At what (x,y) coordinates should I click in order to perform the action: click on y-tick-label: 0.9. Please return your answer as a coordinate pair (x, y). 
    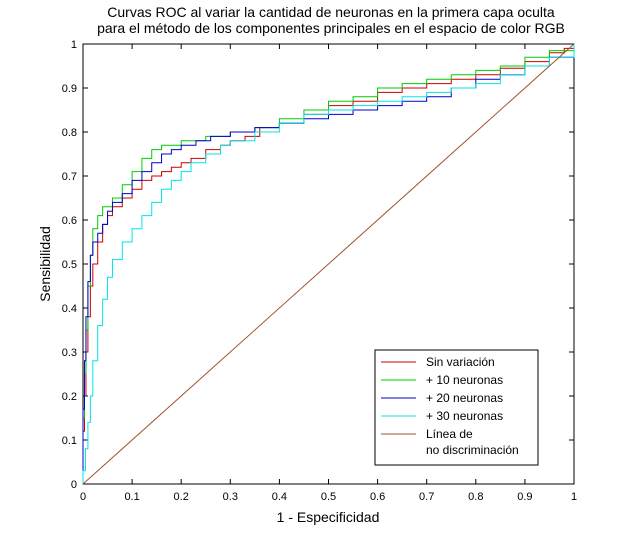
    Looking at the image, I should click on (69, 89).